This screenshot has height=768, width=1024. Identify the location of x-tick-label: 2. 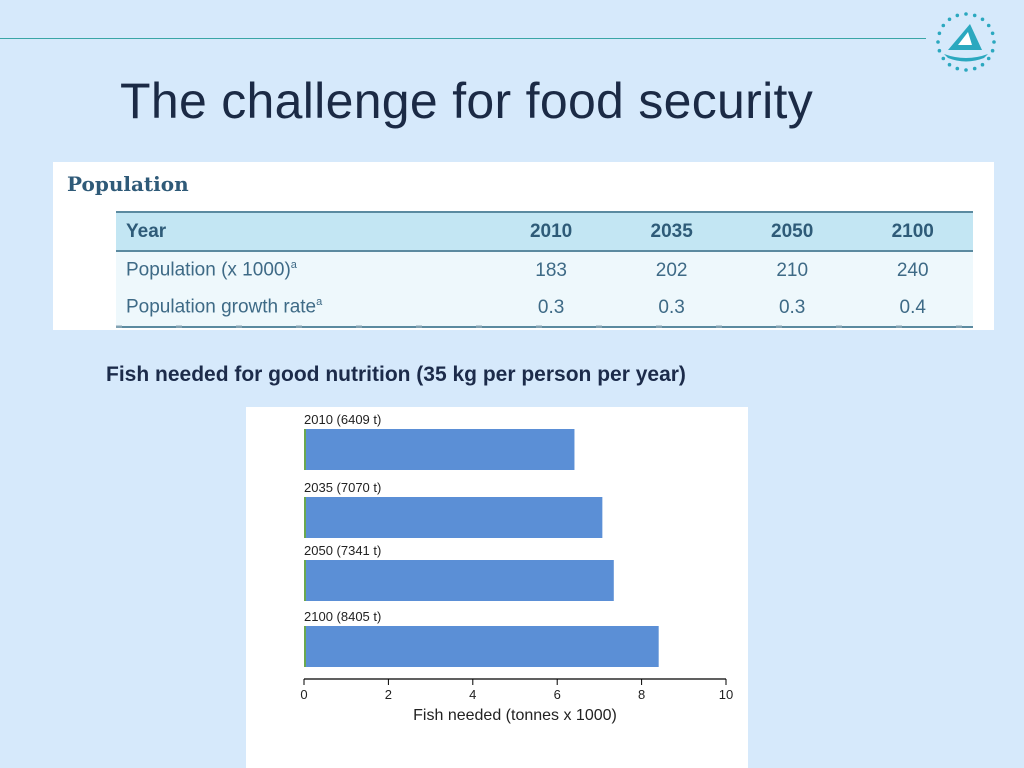
(388, 694).